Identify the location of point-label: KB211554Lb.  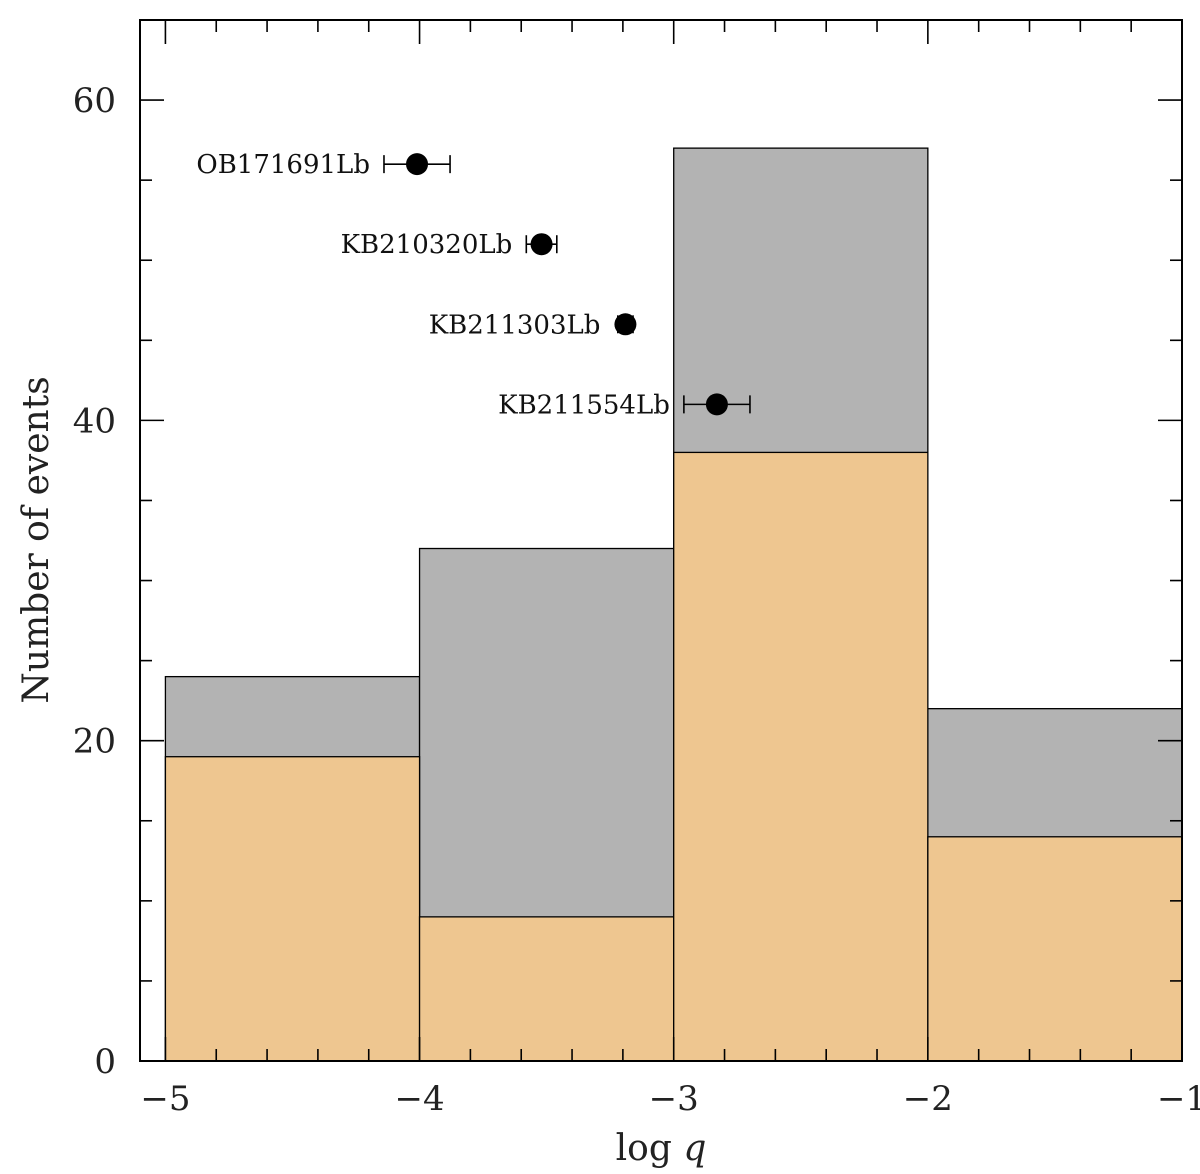
(584, 405).